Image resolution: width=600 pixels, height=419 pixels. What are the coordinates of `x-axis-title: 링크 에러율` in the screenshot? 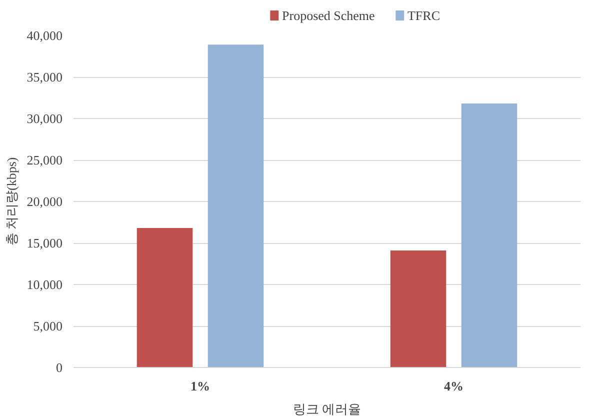 It's located at (327, 409).